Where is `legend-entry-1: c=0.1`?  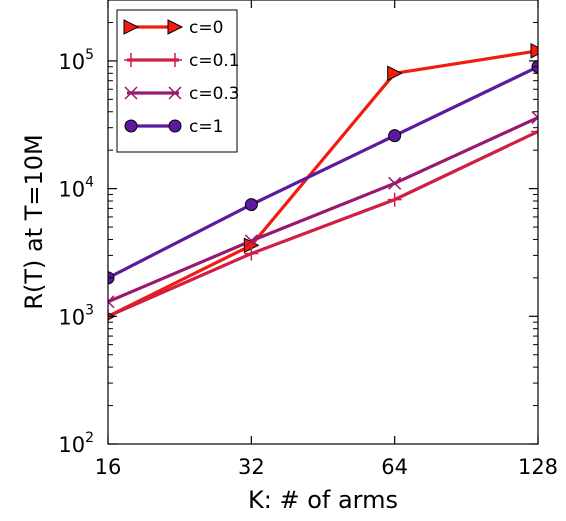 legend-entry-1: c=0.1 is located at coordinates (182, 61).